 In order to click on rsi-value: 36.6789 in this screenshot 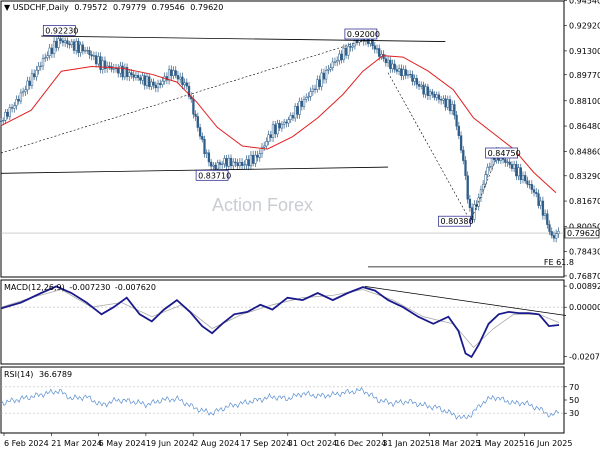, I will do `click(55, 374)`.